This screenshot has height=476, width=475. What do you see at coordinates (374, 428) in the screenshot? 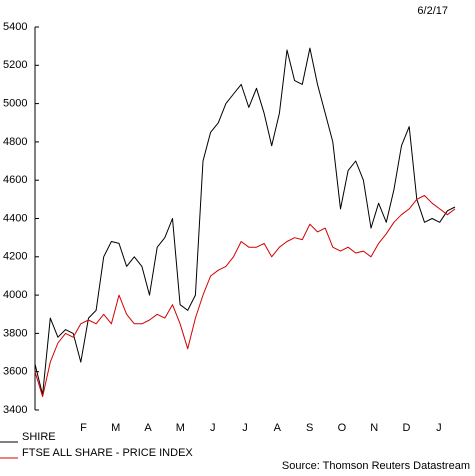
I see `x-tick-label: N` at bounding box center [374, 428].